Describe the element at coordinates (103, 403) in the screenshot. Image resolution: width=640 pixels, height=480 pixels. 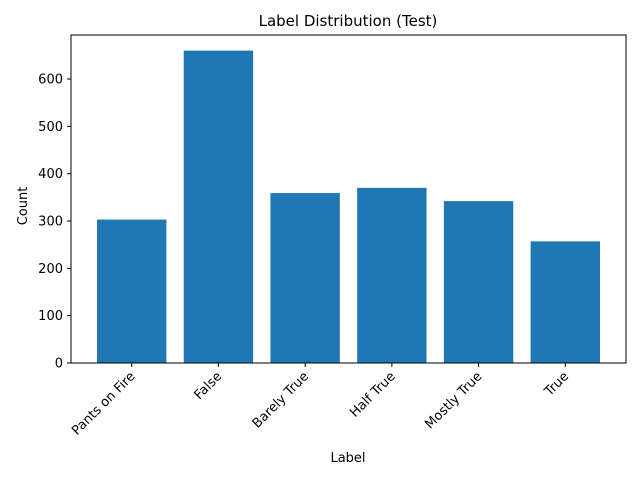
I see `x-tick-label: Pants on Fire` at that location.